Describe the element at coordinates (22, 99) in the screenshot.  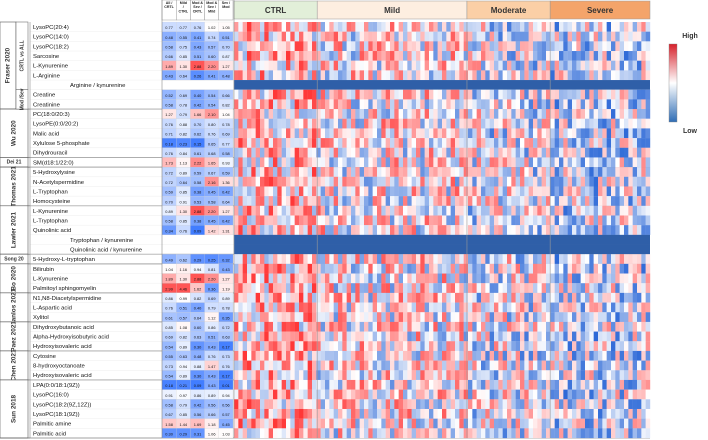
I see `sub-block-label: Mod /Sev` at that location.